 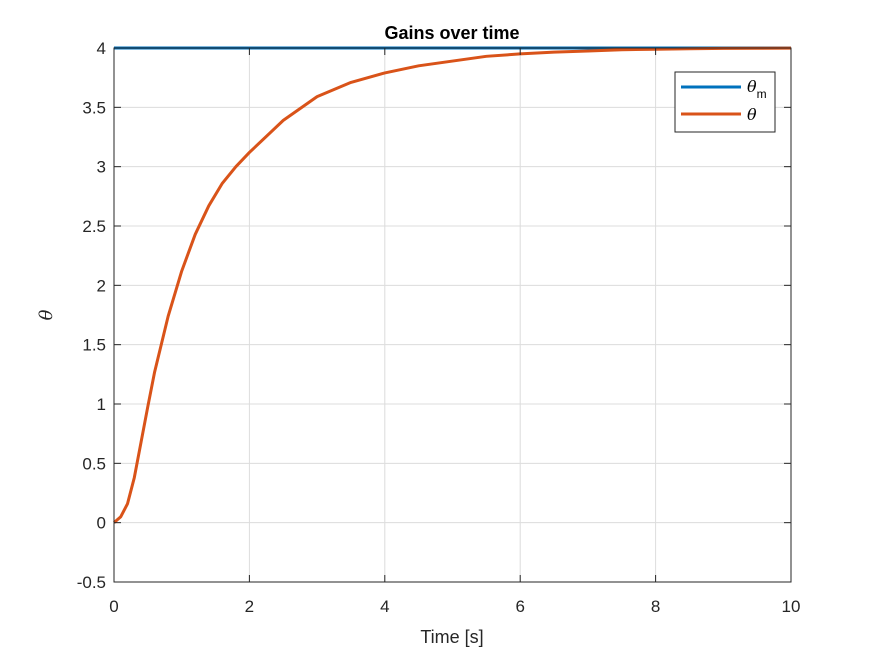 What do you see at coordinates (94, 226) in the screenshot?
I see `y-tick-label: 2.5` at bounding box center [94, 226].